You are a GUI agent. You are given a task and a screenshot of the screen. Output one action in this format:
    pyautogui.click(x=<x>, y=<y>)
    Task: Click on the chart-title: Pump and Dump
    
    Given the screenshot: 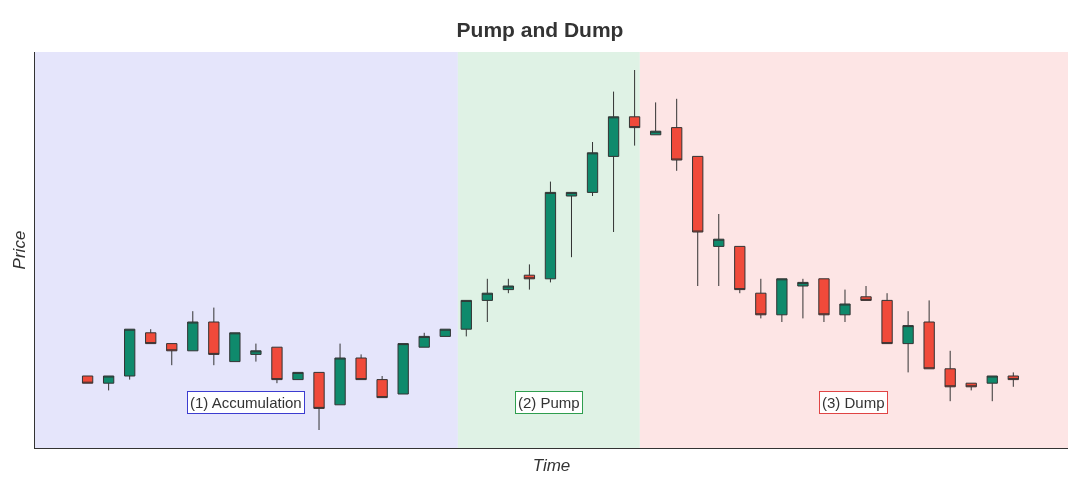 What is the action you would take?
    pyautogui.click(x=540, y=29)
    